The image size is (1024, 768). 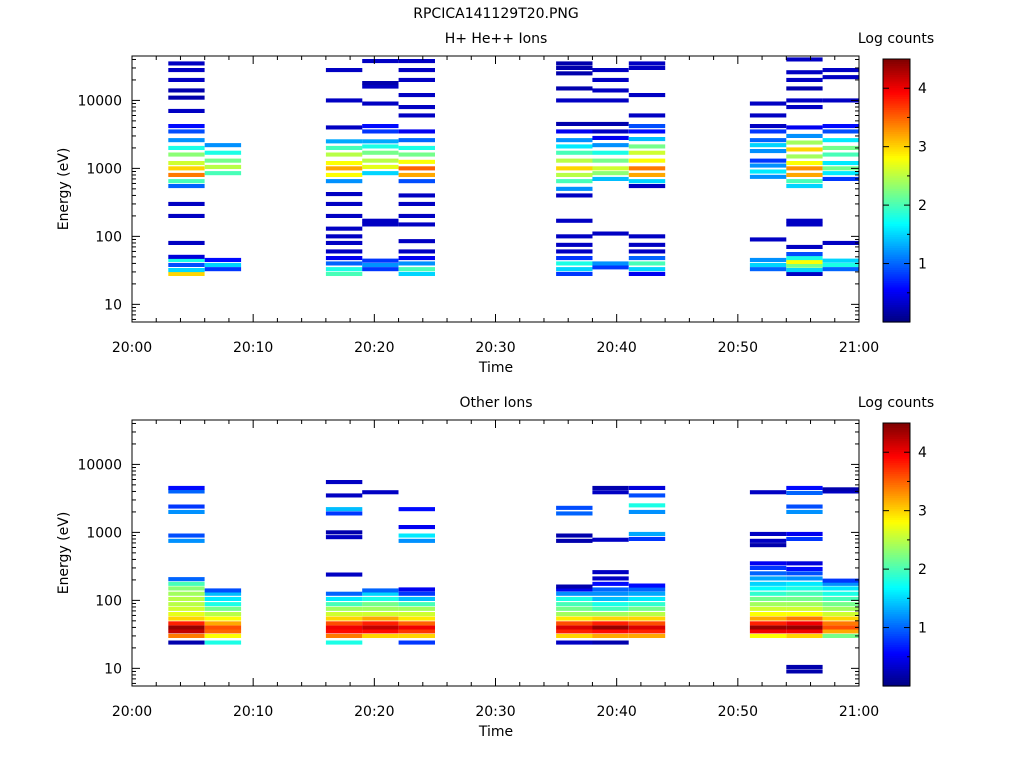 I want to click on y-tick-label: 100, so click(x=108, y=601).